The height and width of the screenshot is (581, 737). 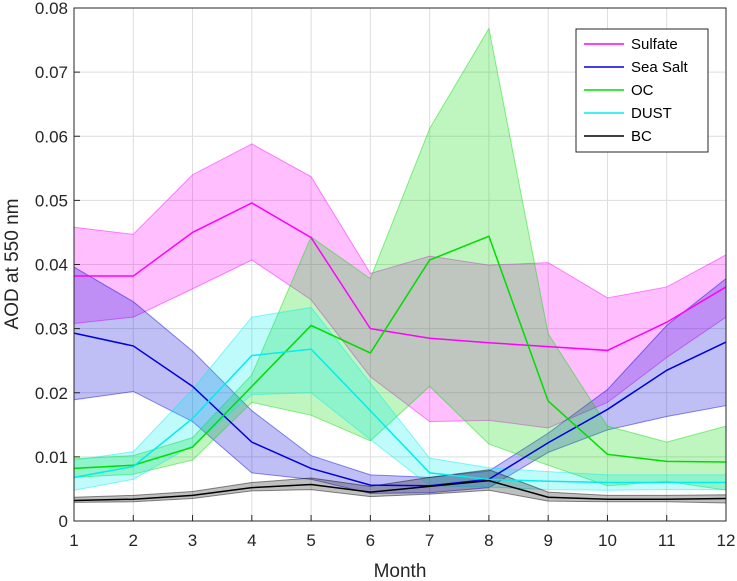 I want to click on x-tick-label: 1, so click(x=73, y=540).